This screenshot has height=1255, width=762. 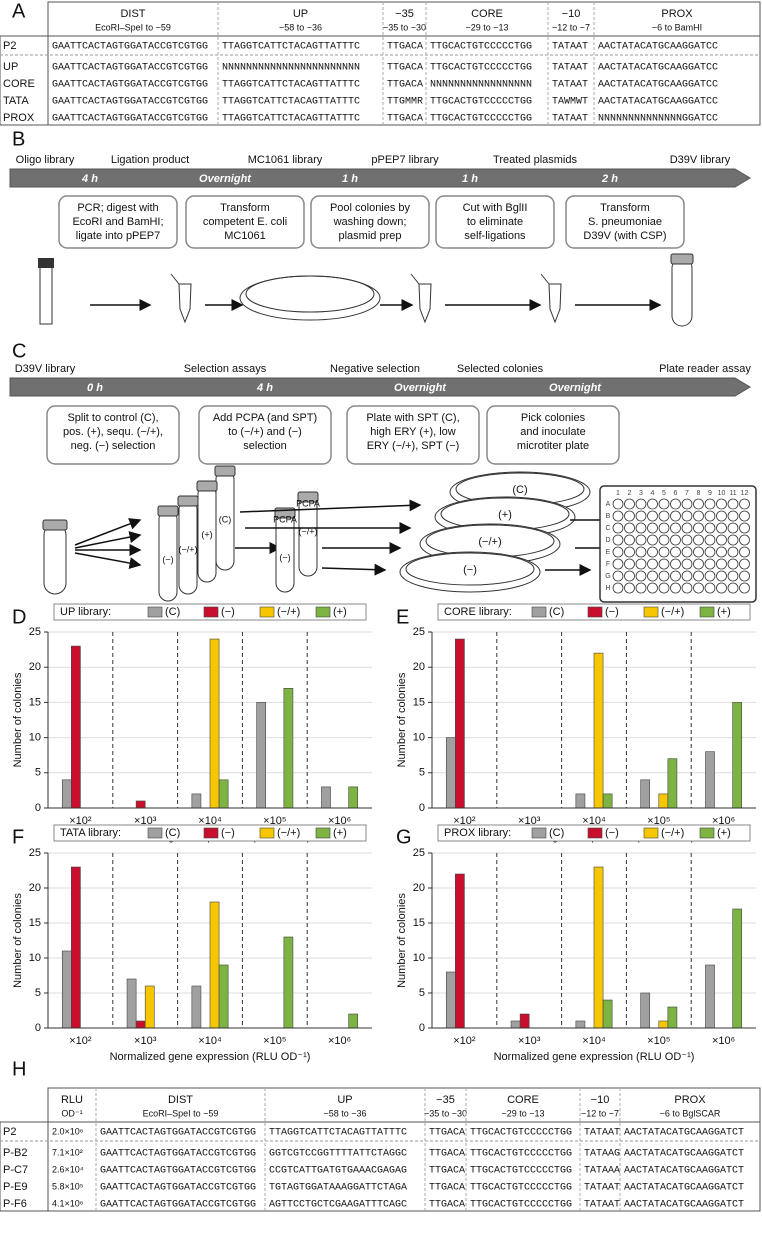 What do you see at coordinates (89, 179) in the screenshot?
I see `duration-label: 4 h` at bounding box center [89, 179].